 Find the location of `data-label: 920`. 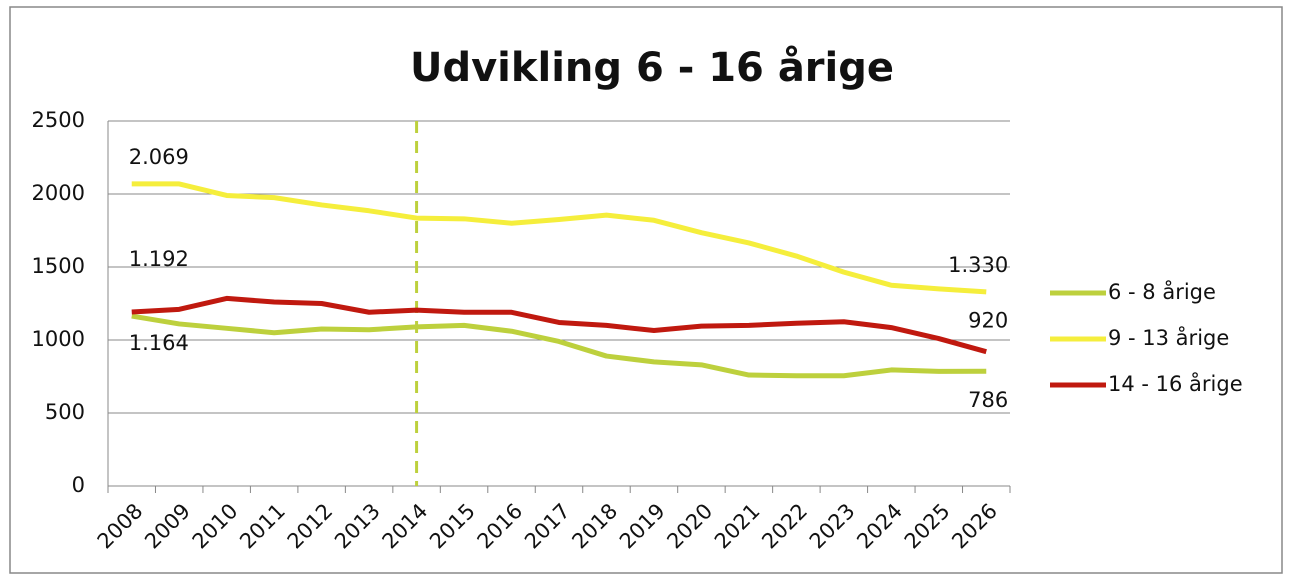

data-label: 920 is located at coordinates (988, 321).